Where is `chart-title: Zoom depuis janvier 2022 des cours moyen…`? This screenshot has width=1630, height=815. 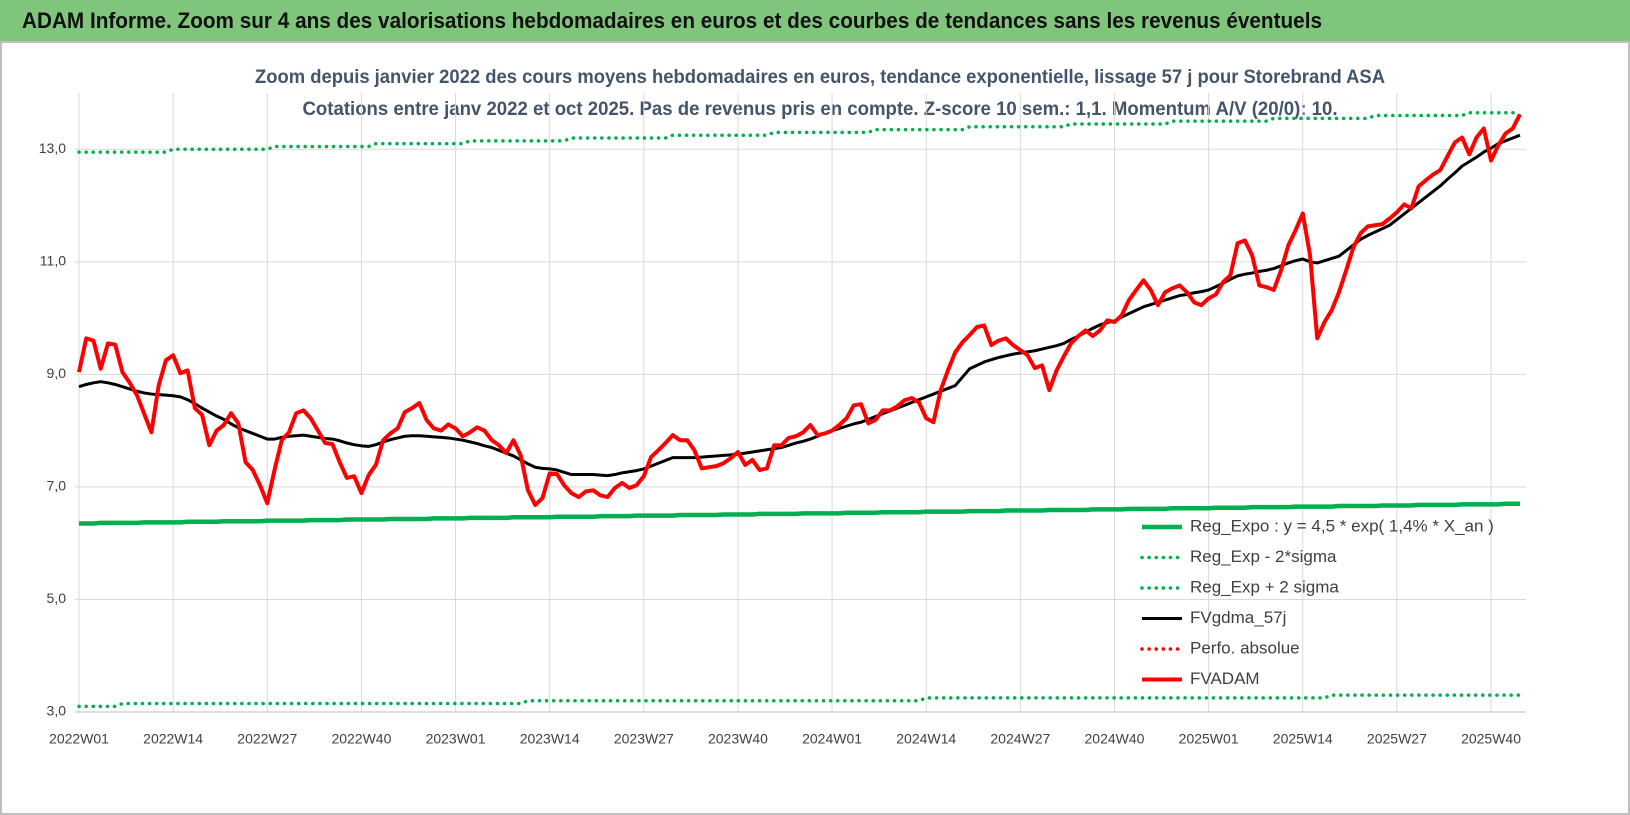 chart-title: Zoom depuis janvier 2022 des cours moyen… is located at coordinates (820, 77).